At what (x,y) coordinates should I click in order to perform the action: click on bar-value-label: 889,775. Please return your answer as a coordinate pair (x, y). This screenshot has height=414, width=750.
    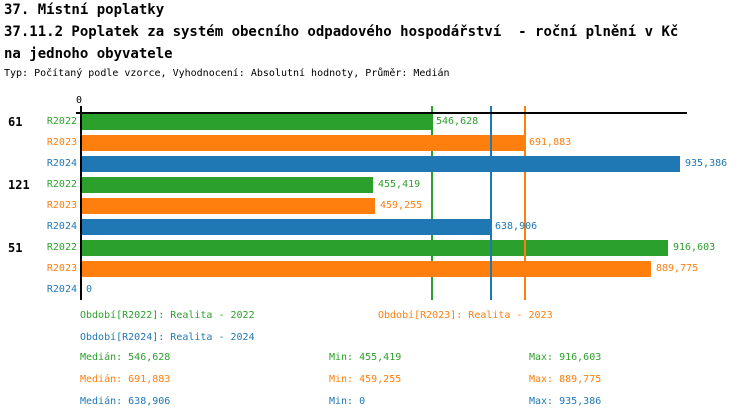
    Looking at the image, I should click on (677, 268).